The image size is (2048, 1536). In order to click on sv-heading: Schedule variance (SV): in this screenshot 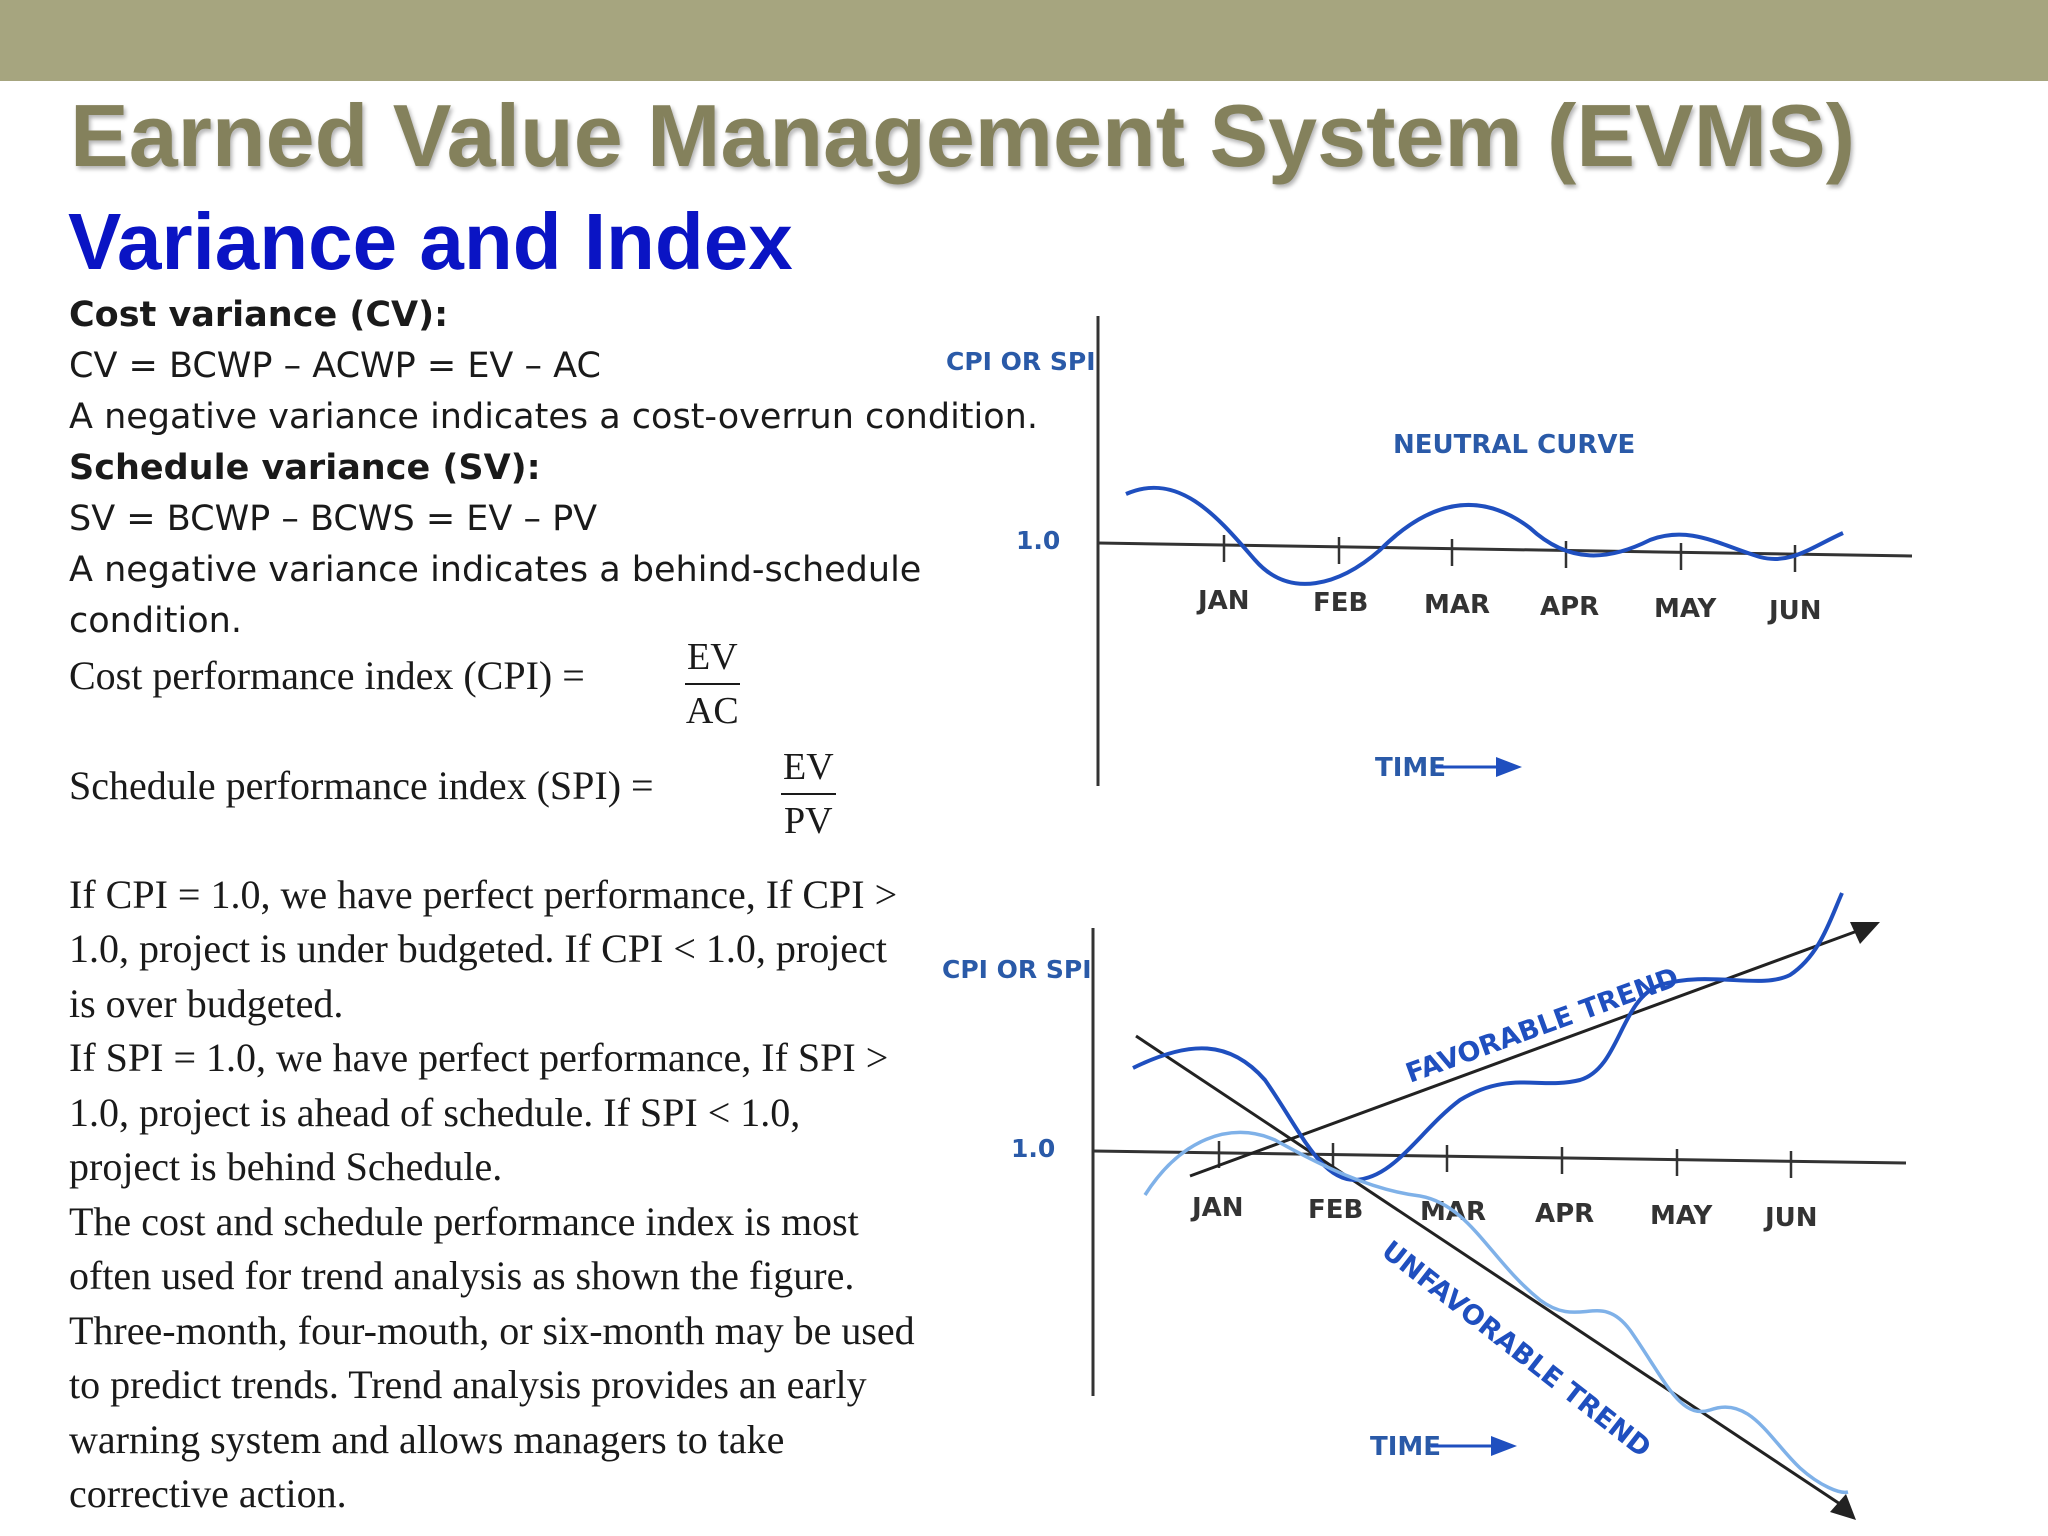, I will do `click(305, 468)`.